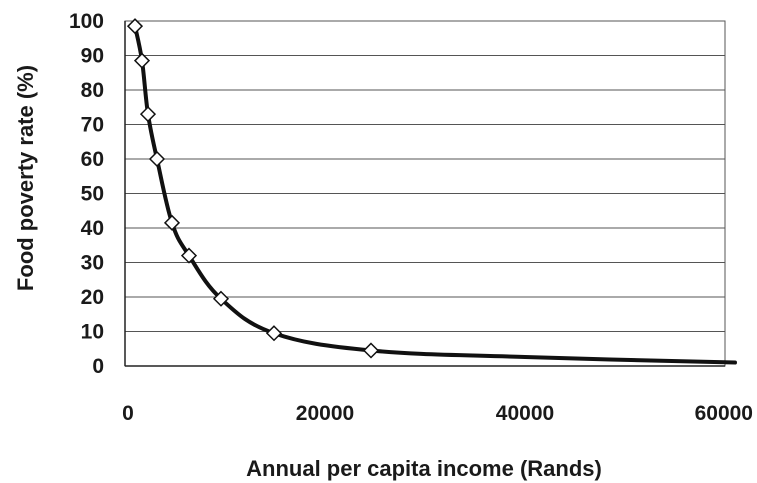 Image resolution: width=757 pixels, height=483 pixels. I want to click on y-tick-label: 60, so click(92, 159).